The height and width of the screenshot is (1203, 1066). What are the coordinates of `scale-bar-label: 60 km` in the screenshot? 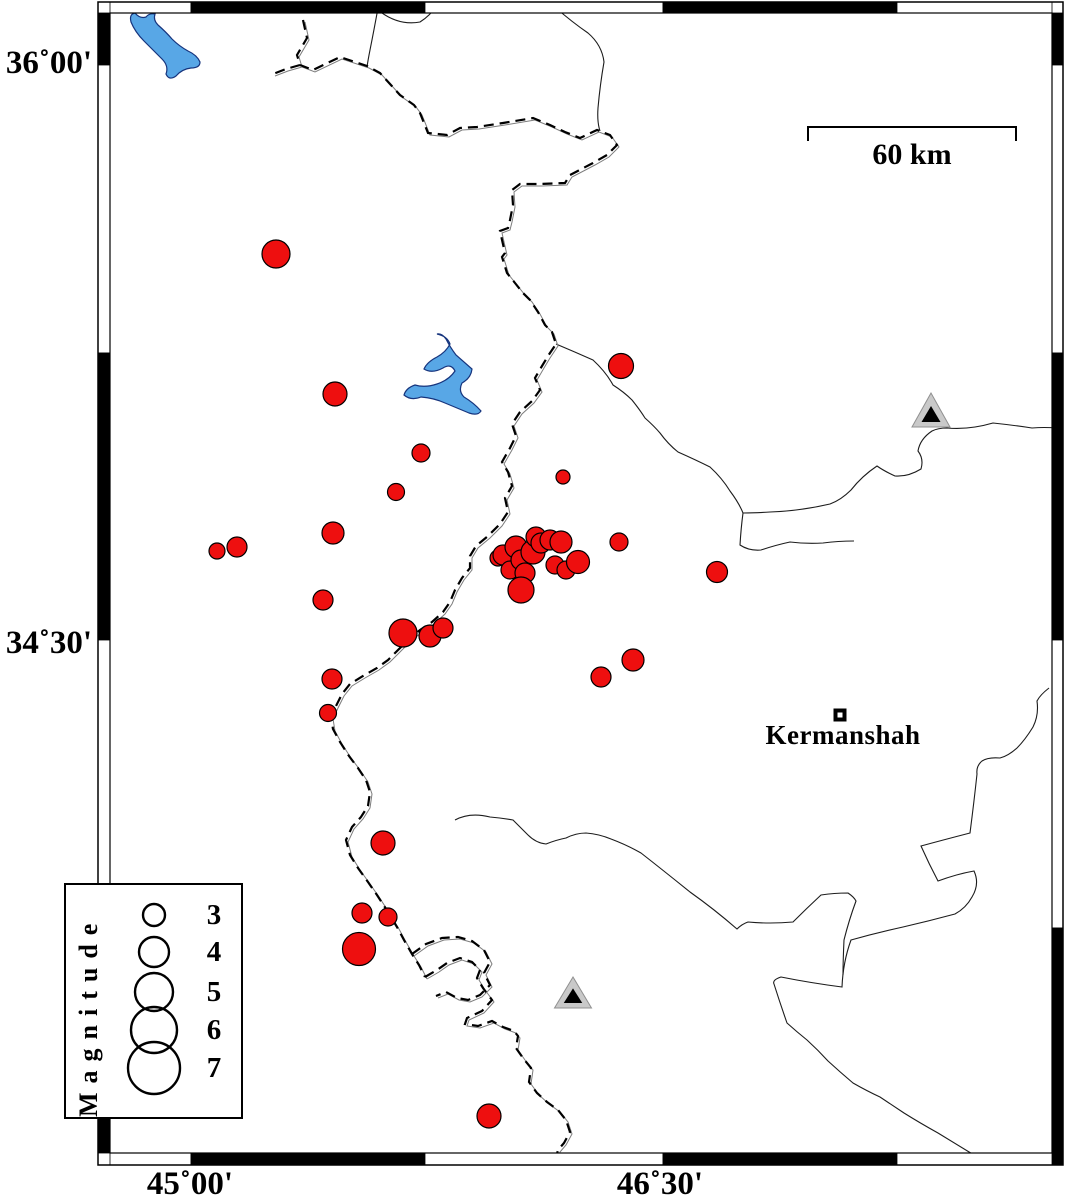 It's located at (912, 154).